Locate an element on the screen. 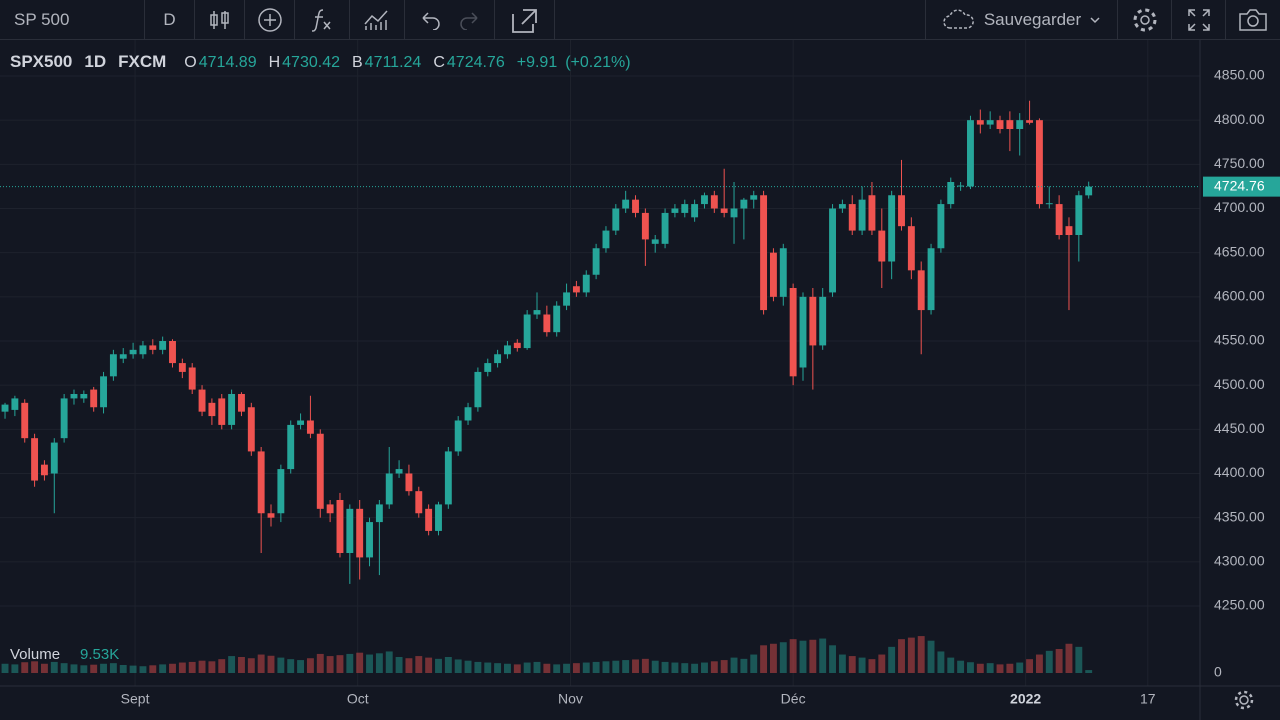 The image size is (1280, 720). y-tick-label: 4850.00 is located at coordinates (1239, 75).